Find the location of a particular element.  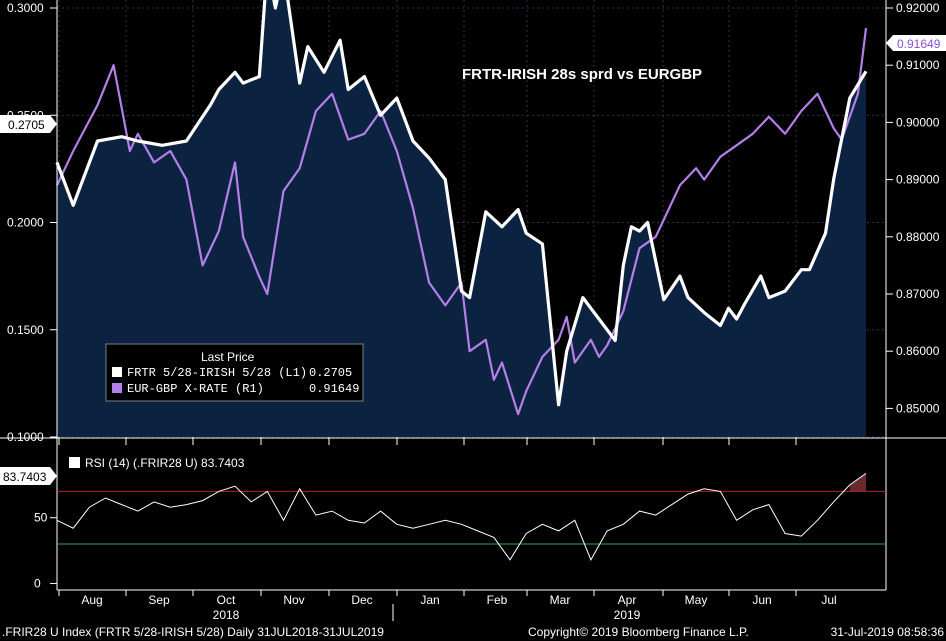

legend-value-spread: 0.2705 is located at coordinates (330, 373).